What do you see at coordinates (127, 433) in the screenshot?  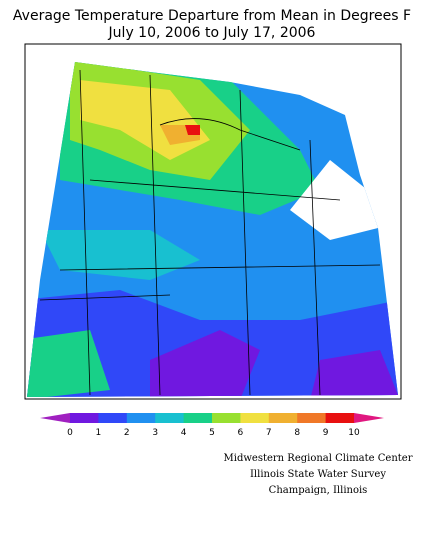 I see `legend-tick-label: 2` at bounding box center [127, 433].